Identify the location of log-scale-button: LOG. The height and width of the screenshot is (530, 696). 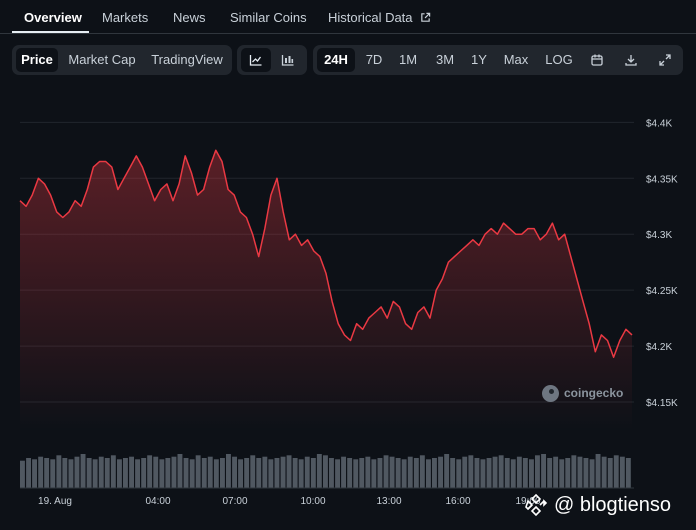
(559, 59).